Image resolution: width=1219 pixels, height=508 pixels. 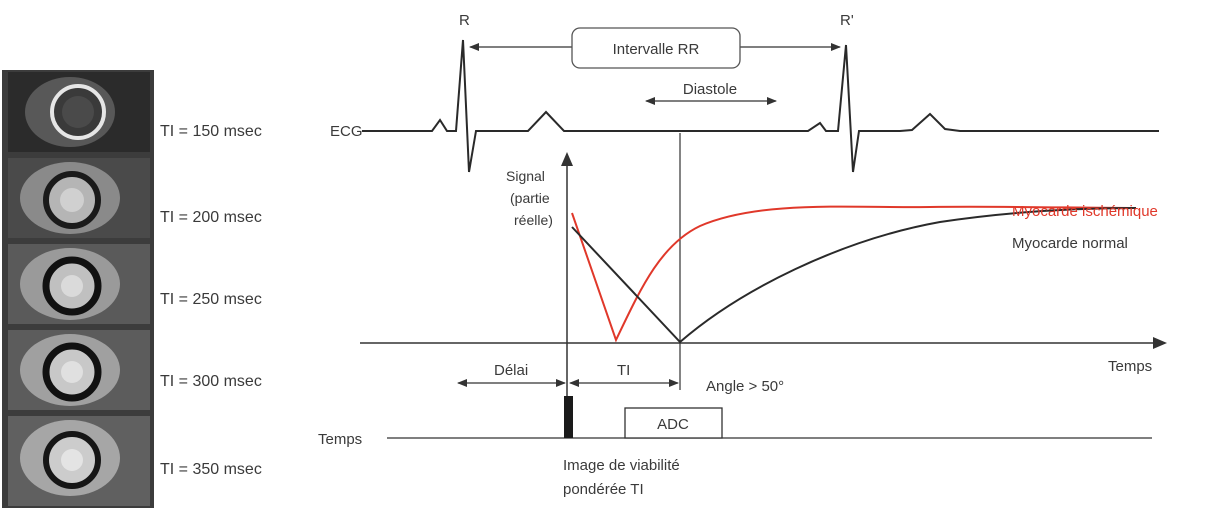 I want to click on ecg-label: ECG, so click(x=346, y=131).